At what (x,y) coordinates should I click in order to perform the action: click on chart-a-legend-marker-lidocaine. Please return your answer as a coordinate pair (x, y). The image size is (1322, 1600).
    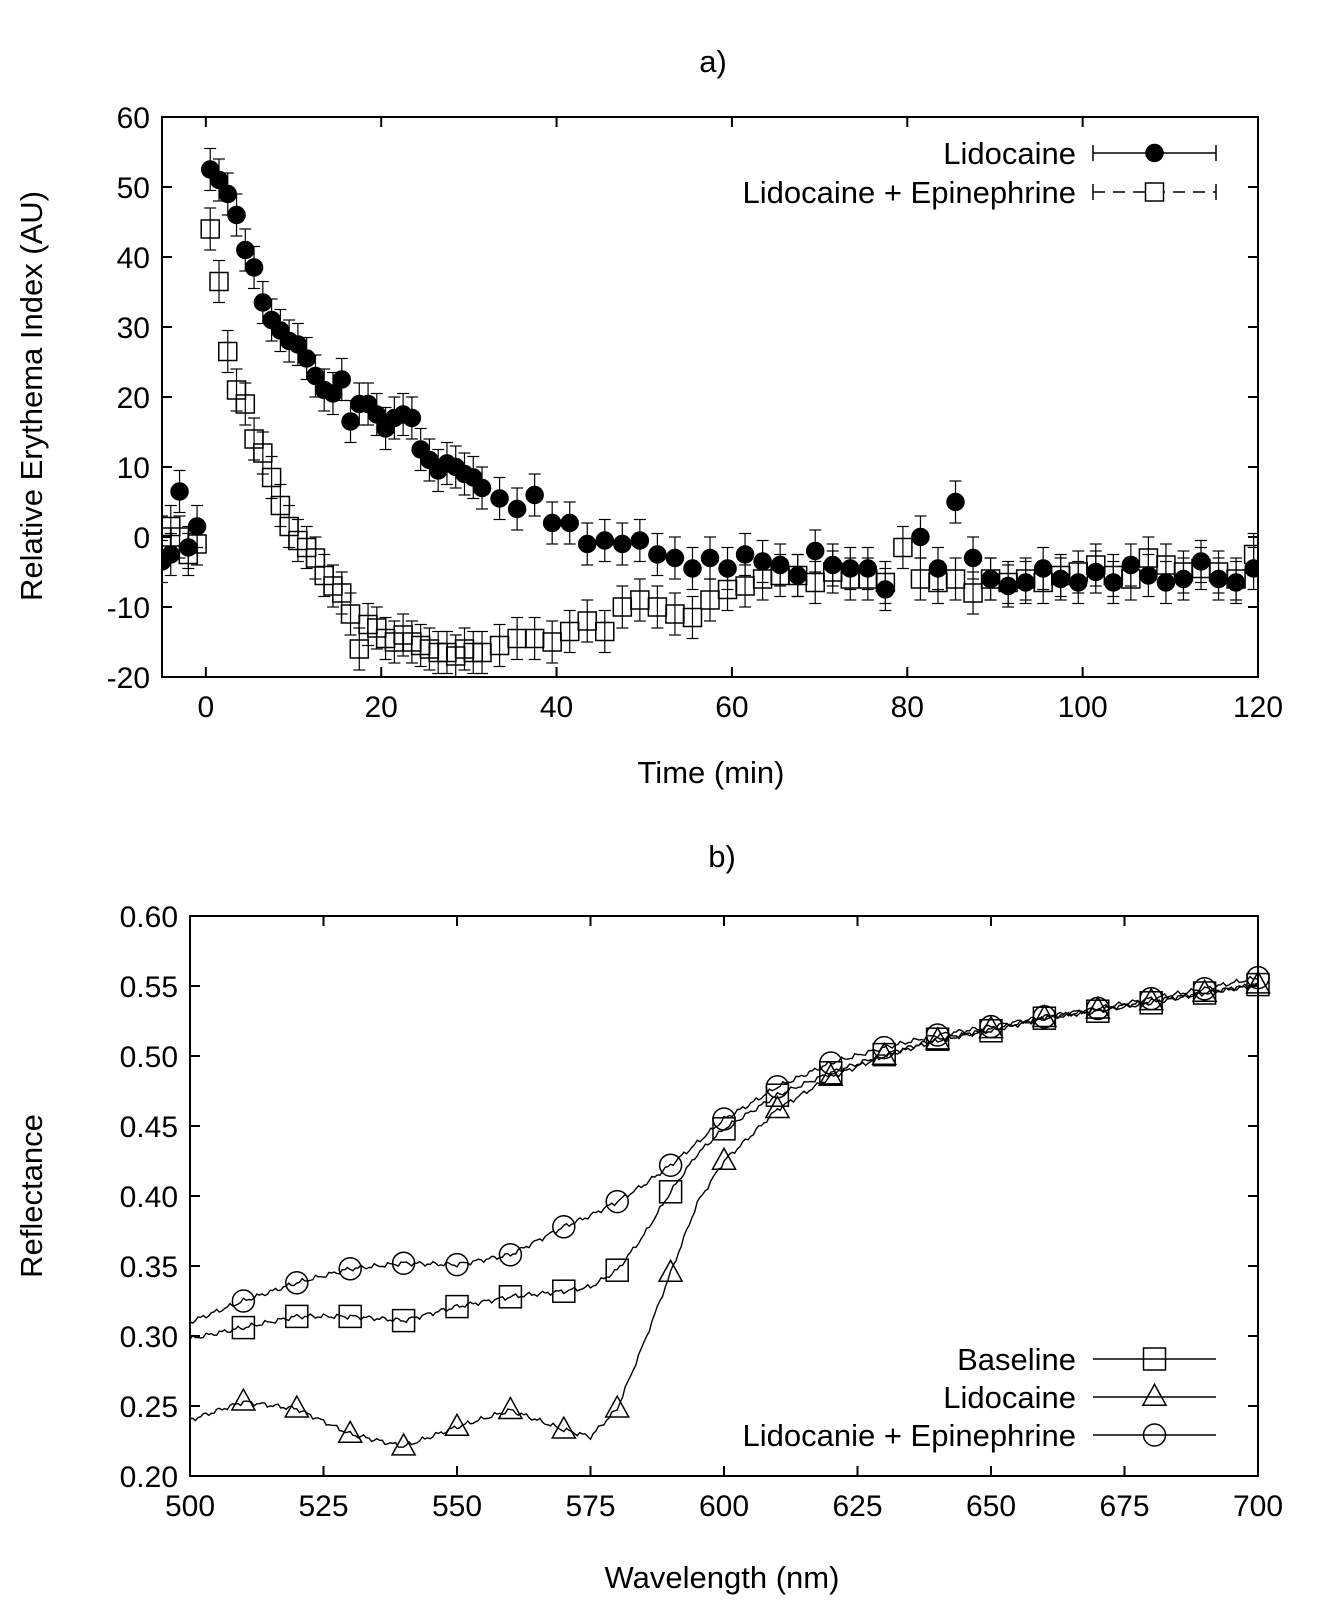
    Looking at the image, I should click on (1154, 153).